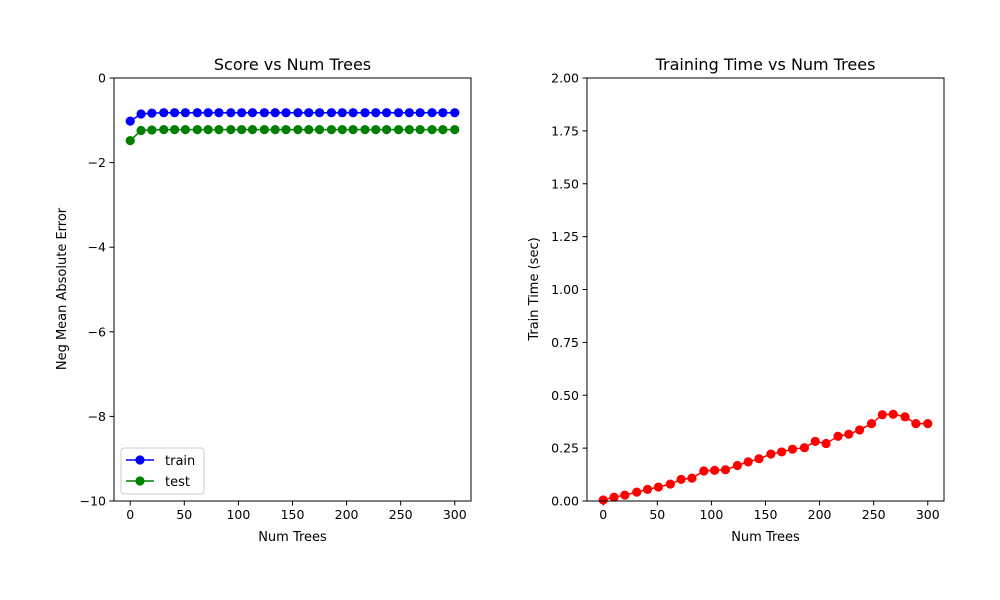 This screenshot has height=600, width=1000. I want to click on time-chart-xtick-label: 250, so click(874, 514).